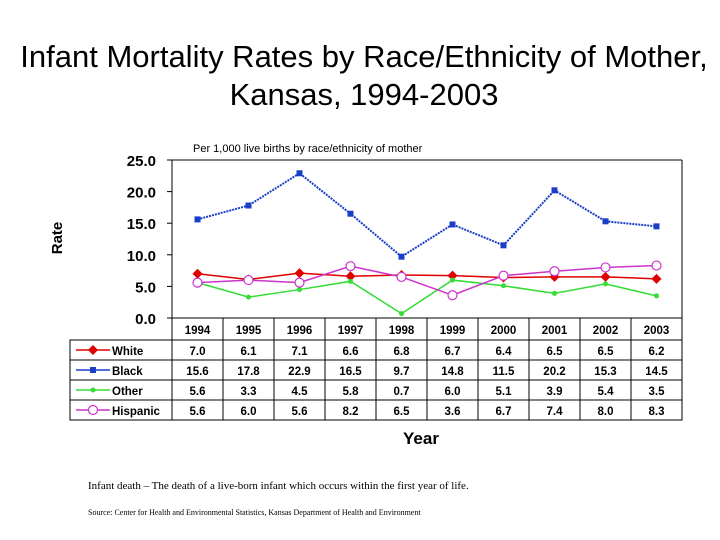 This screenshot has width=720, height=540. I want to click on y-tick-label: 20.0, so click(141, 193).